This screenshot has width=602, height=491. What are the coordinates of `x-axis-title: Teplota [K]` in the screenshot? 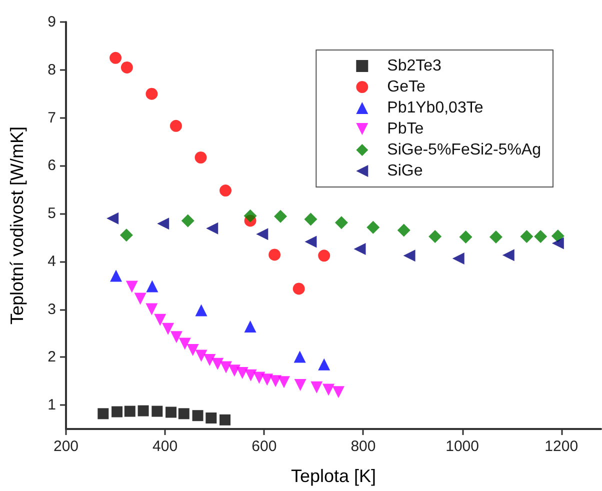 It's located at (333, 476).